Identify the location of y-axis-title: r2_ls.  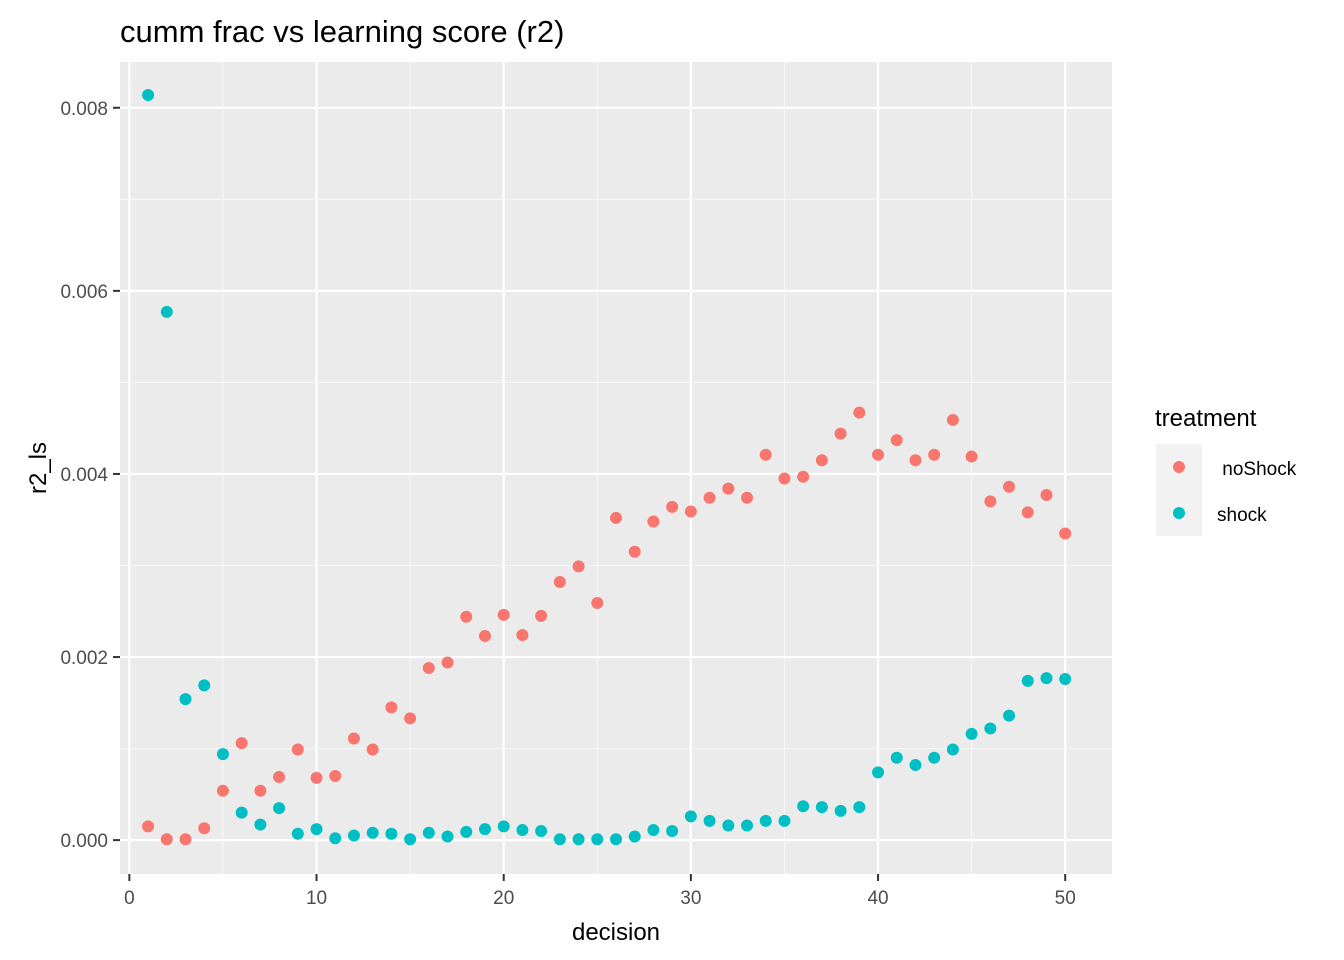
(38, 468).